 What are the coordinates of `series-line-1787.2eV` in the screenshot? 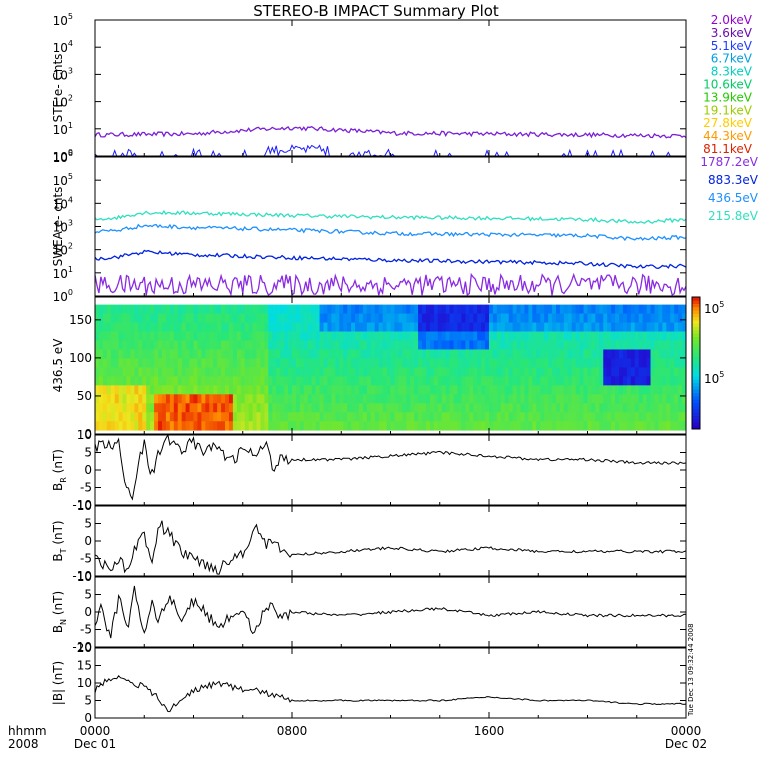 It's located at (390, 284).